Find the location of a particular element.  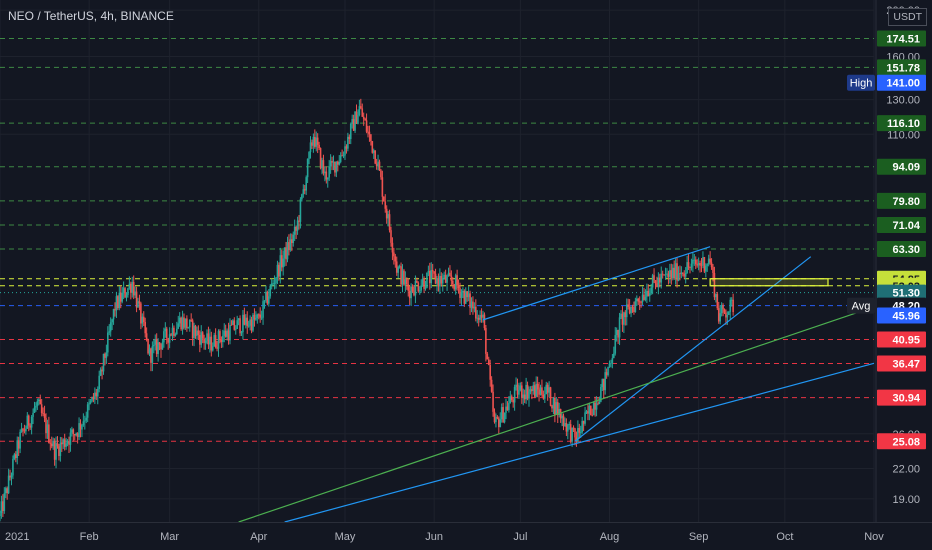

price-tag-label: 94.09 is located at coordinates (906, 168).